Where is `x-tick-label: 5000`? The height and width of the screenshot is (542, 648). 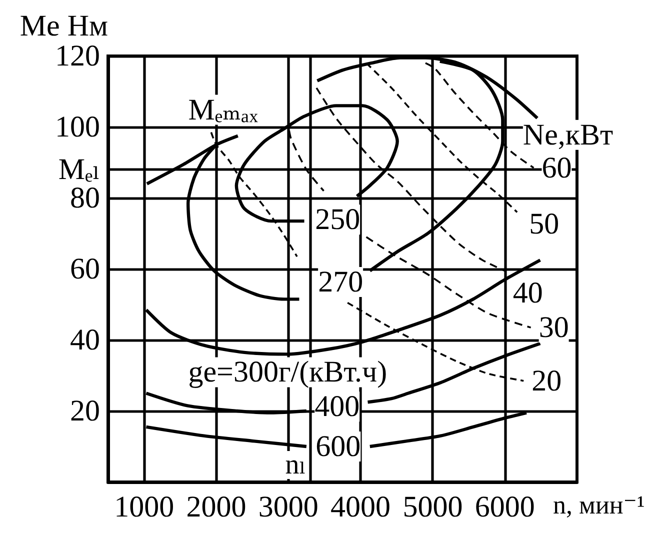
x-tick-label: 5000 is located at coordinates (432, 507).